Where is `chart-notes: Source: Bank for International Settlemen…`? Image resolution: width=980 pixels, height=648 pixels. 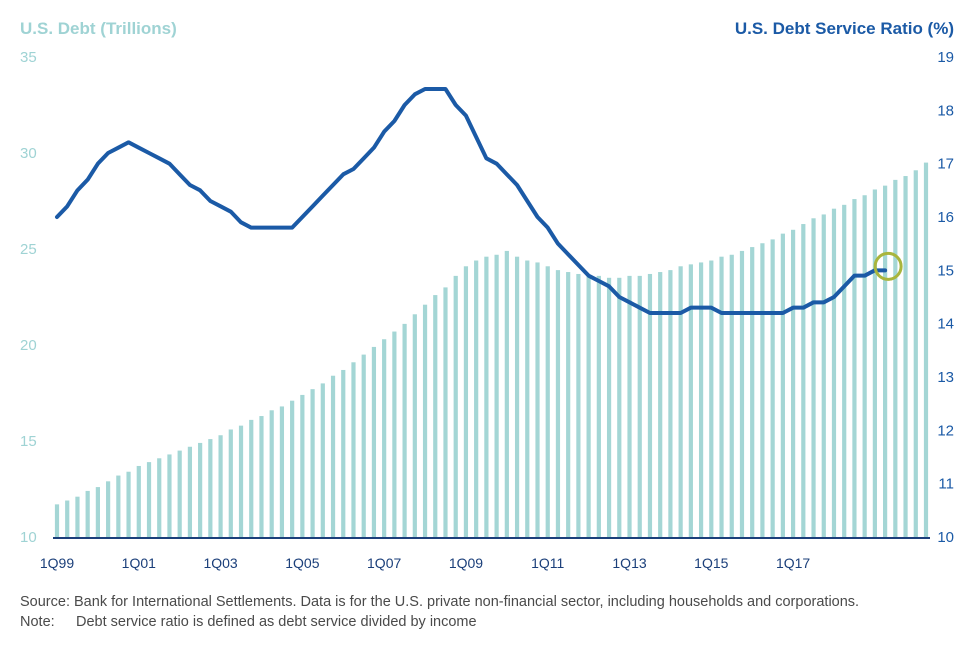 chart-notes: Source: Bank for International Settlemen… is located at coordinates (439, 612).